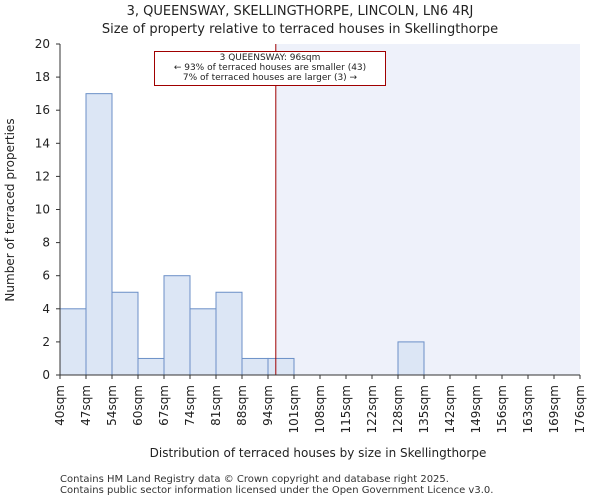  I want to click on x-tick-label-156sqm: 156sqm, so click(502, 409).